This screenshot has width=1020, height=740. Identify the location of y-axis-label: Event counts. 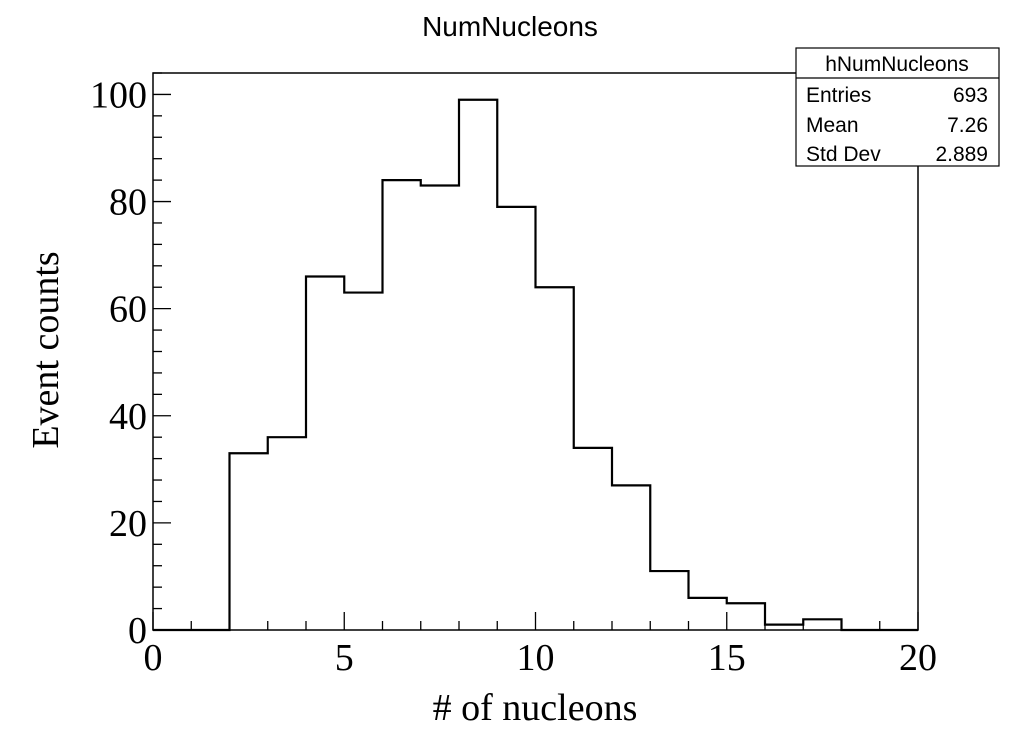
(46, 349).